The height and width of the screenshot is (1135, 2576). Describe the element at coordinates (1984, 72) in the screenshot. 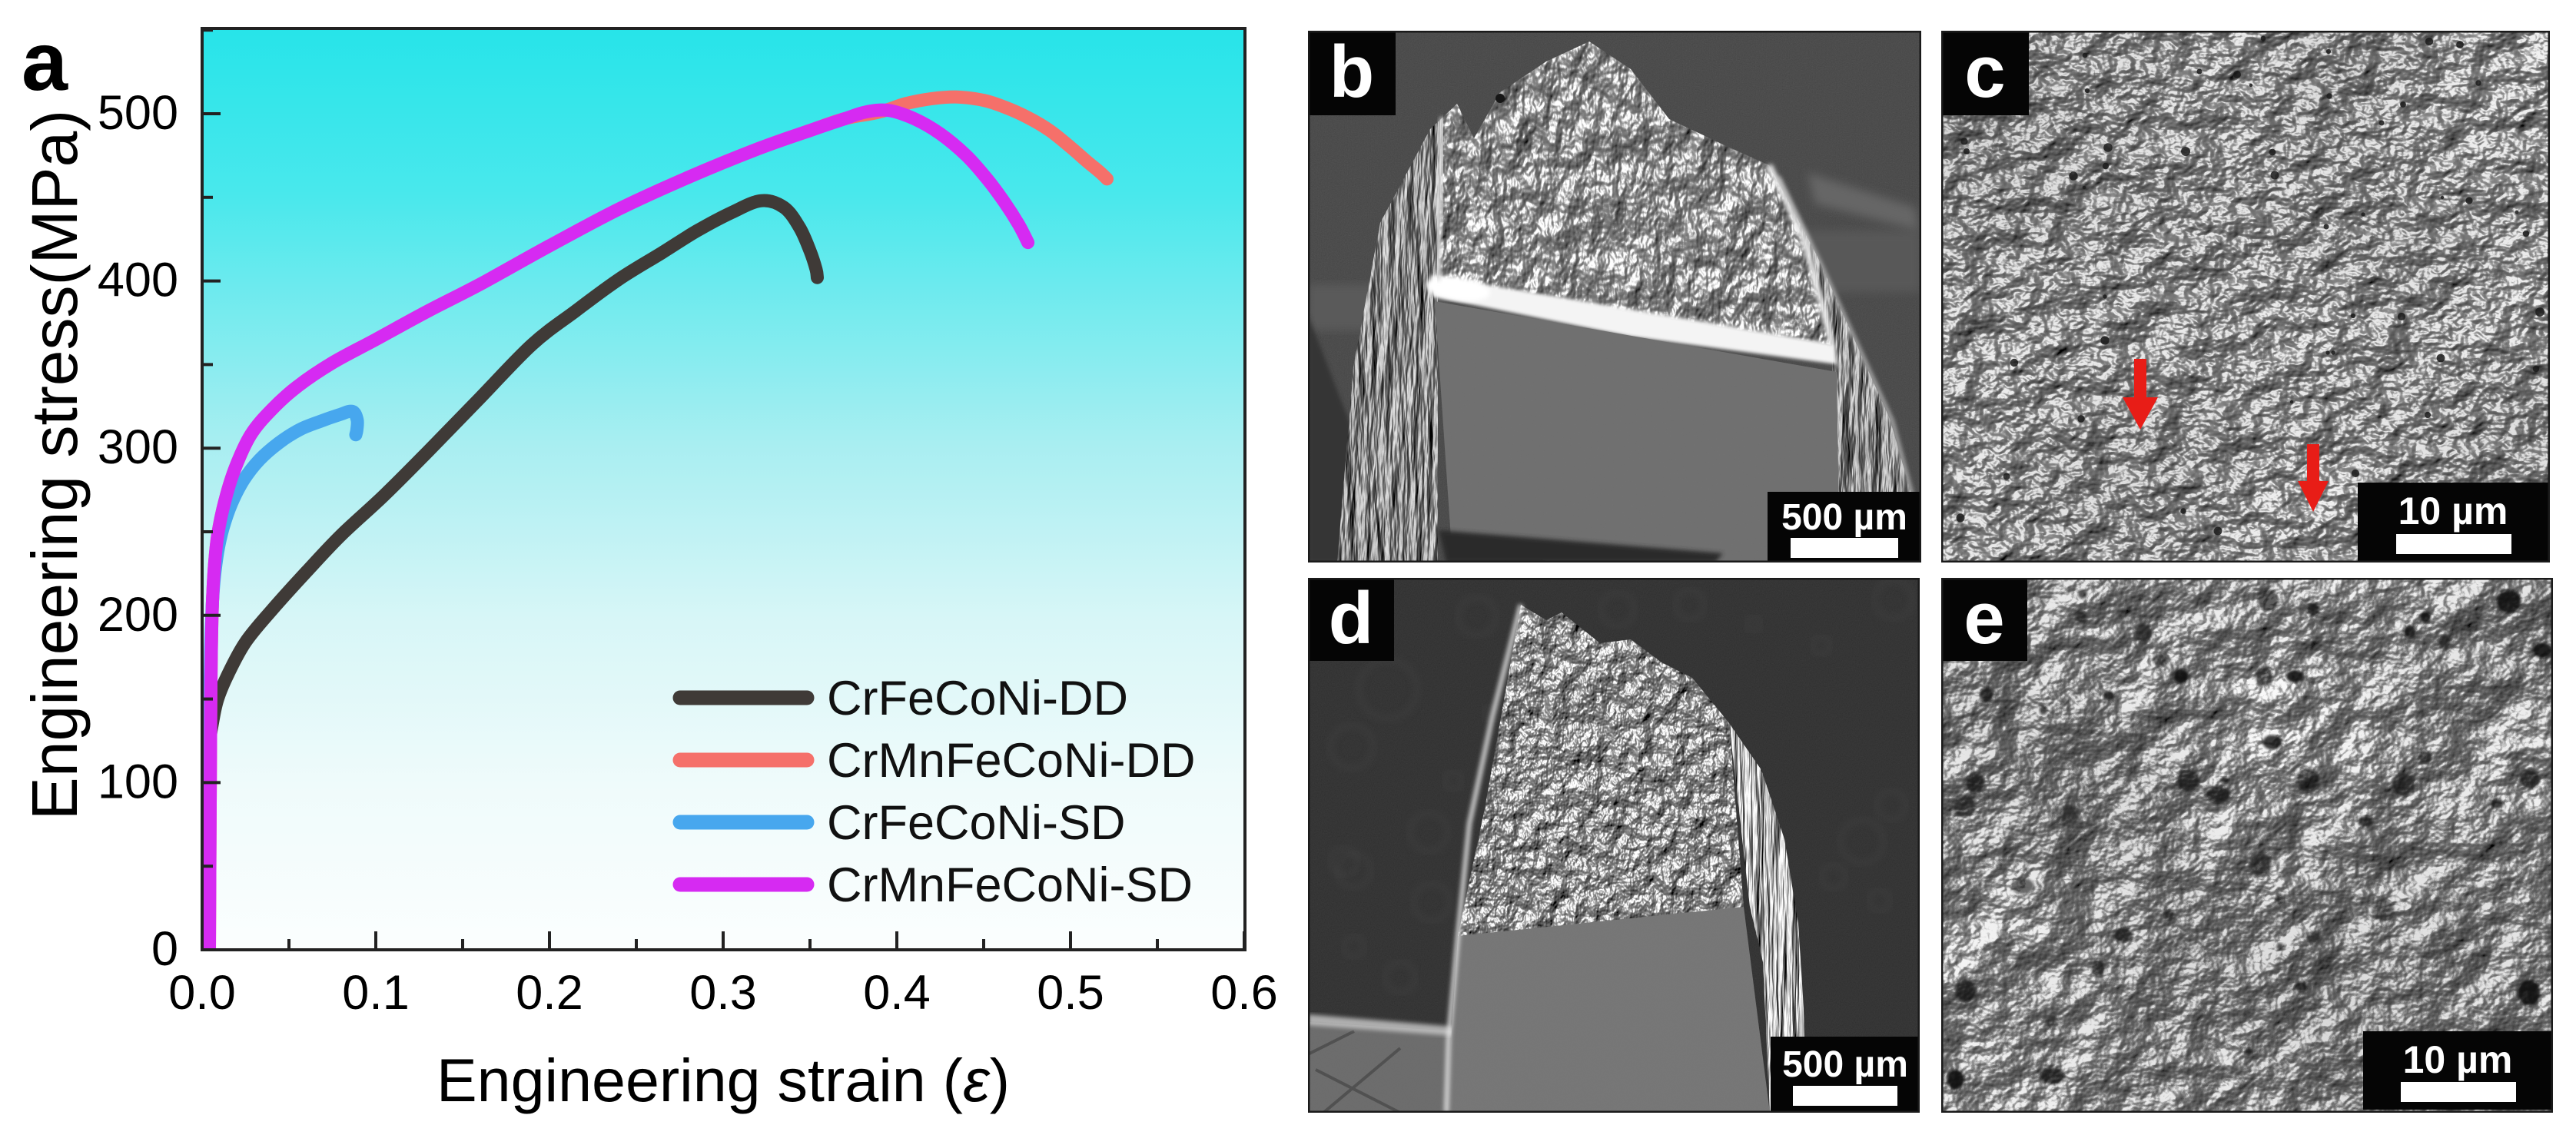

I see `svg-text: c` at that location.